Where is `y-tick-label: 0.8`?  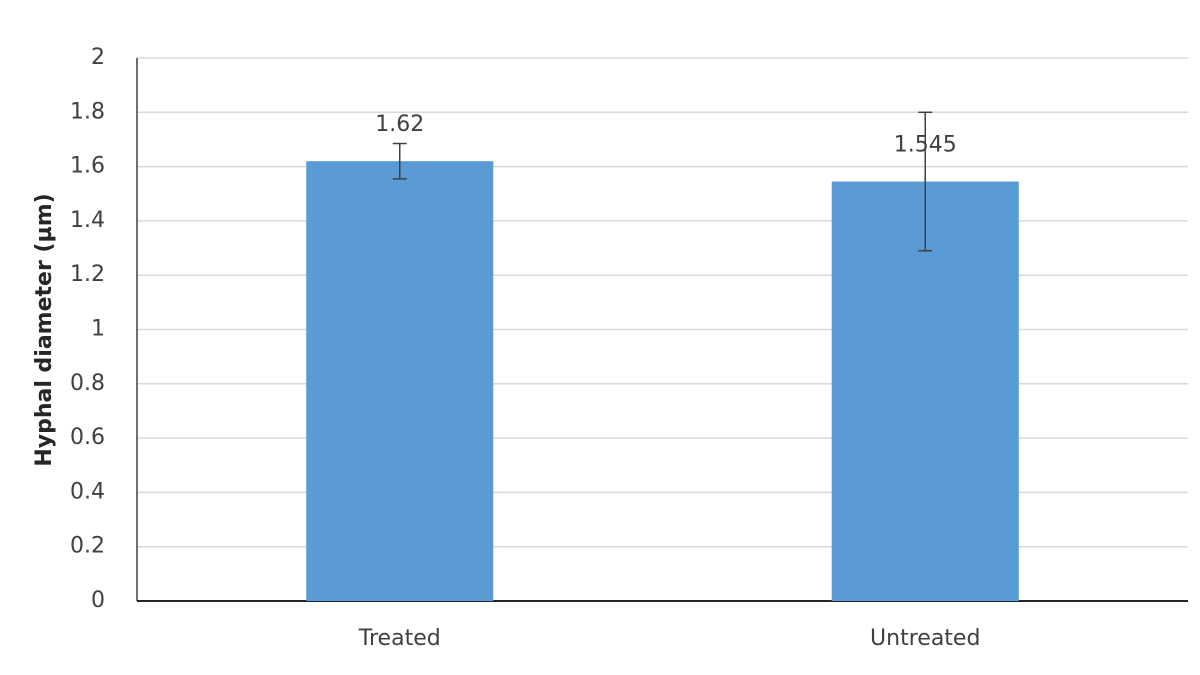 y-tick-label: 0.8 is located at coordinates (87, 383).